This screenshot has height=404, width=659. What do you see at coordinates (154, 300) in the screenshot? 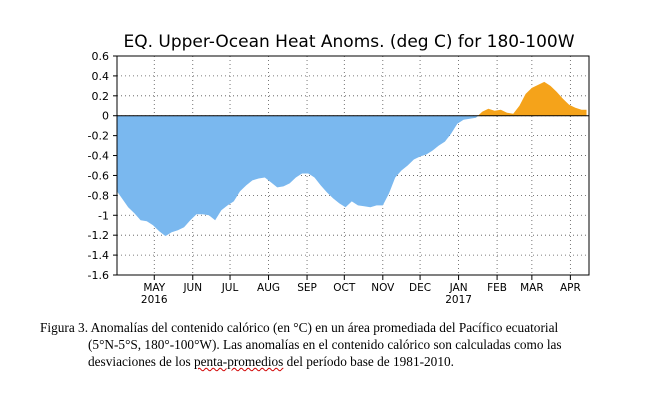
I see `x-year-label: 2016` at bounding box center [154, 300].